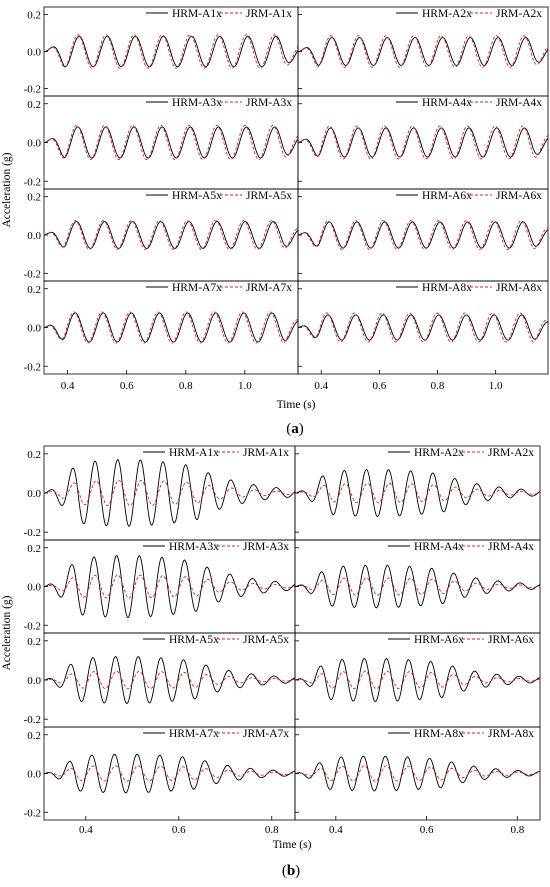  What do you see at coordinates (197, 103) in the screenshot?
I see `legend-label-hrm: HRM-A3x` at bounding box center [197, 103].